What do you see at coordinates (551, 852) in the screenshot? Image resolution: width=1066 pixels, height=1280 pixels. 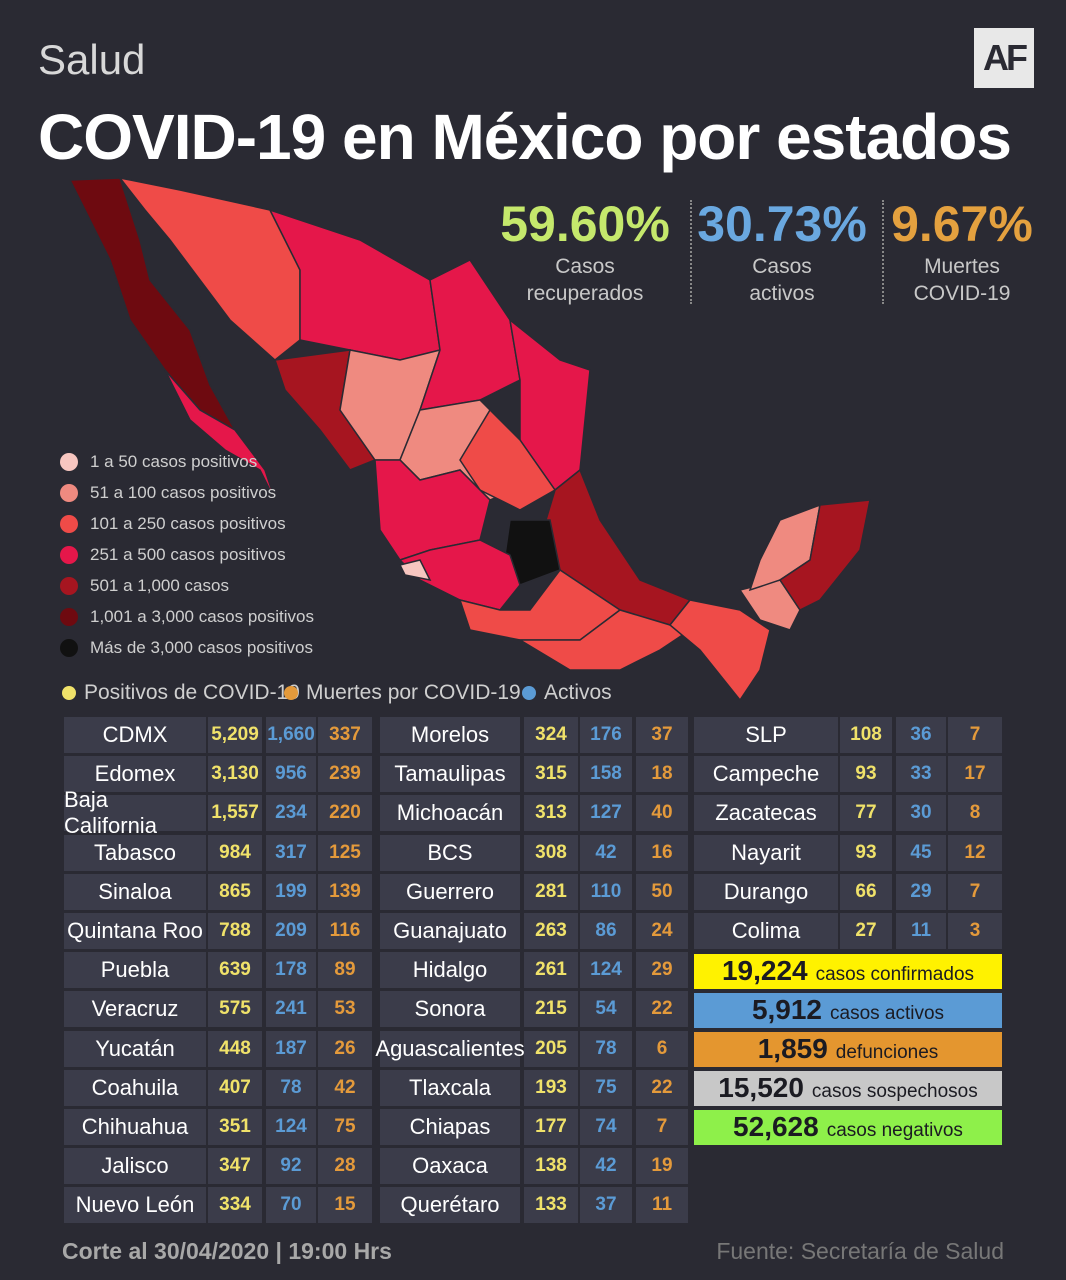 I see `table-number: 308` at bounding box center [551, 852].